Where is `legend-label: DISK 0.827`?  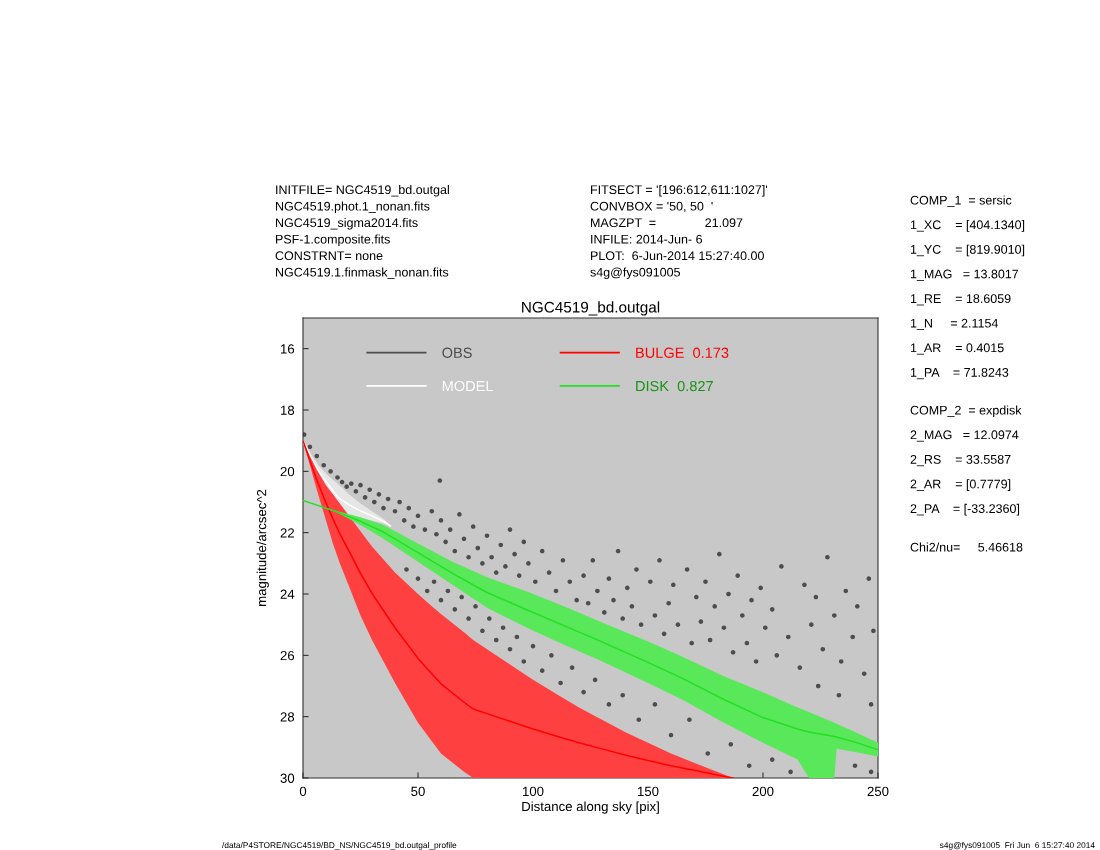 legend-label: DISK 0.827 is located at coordinates (674, 386).